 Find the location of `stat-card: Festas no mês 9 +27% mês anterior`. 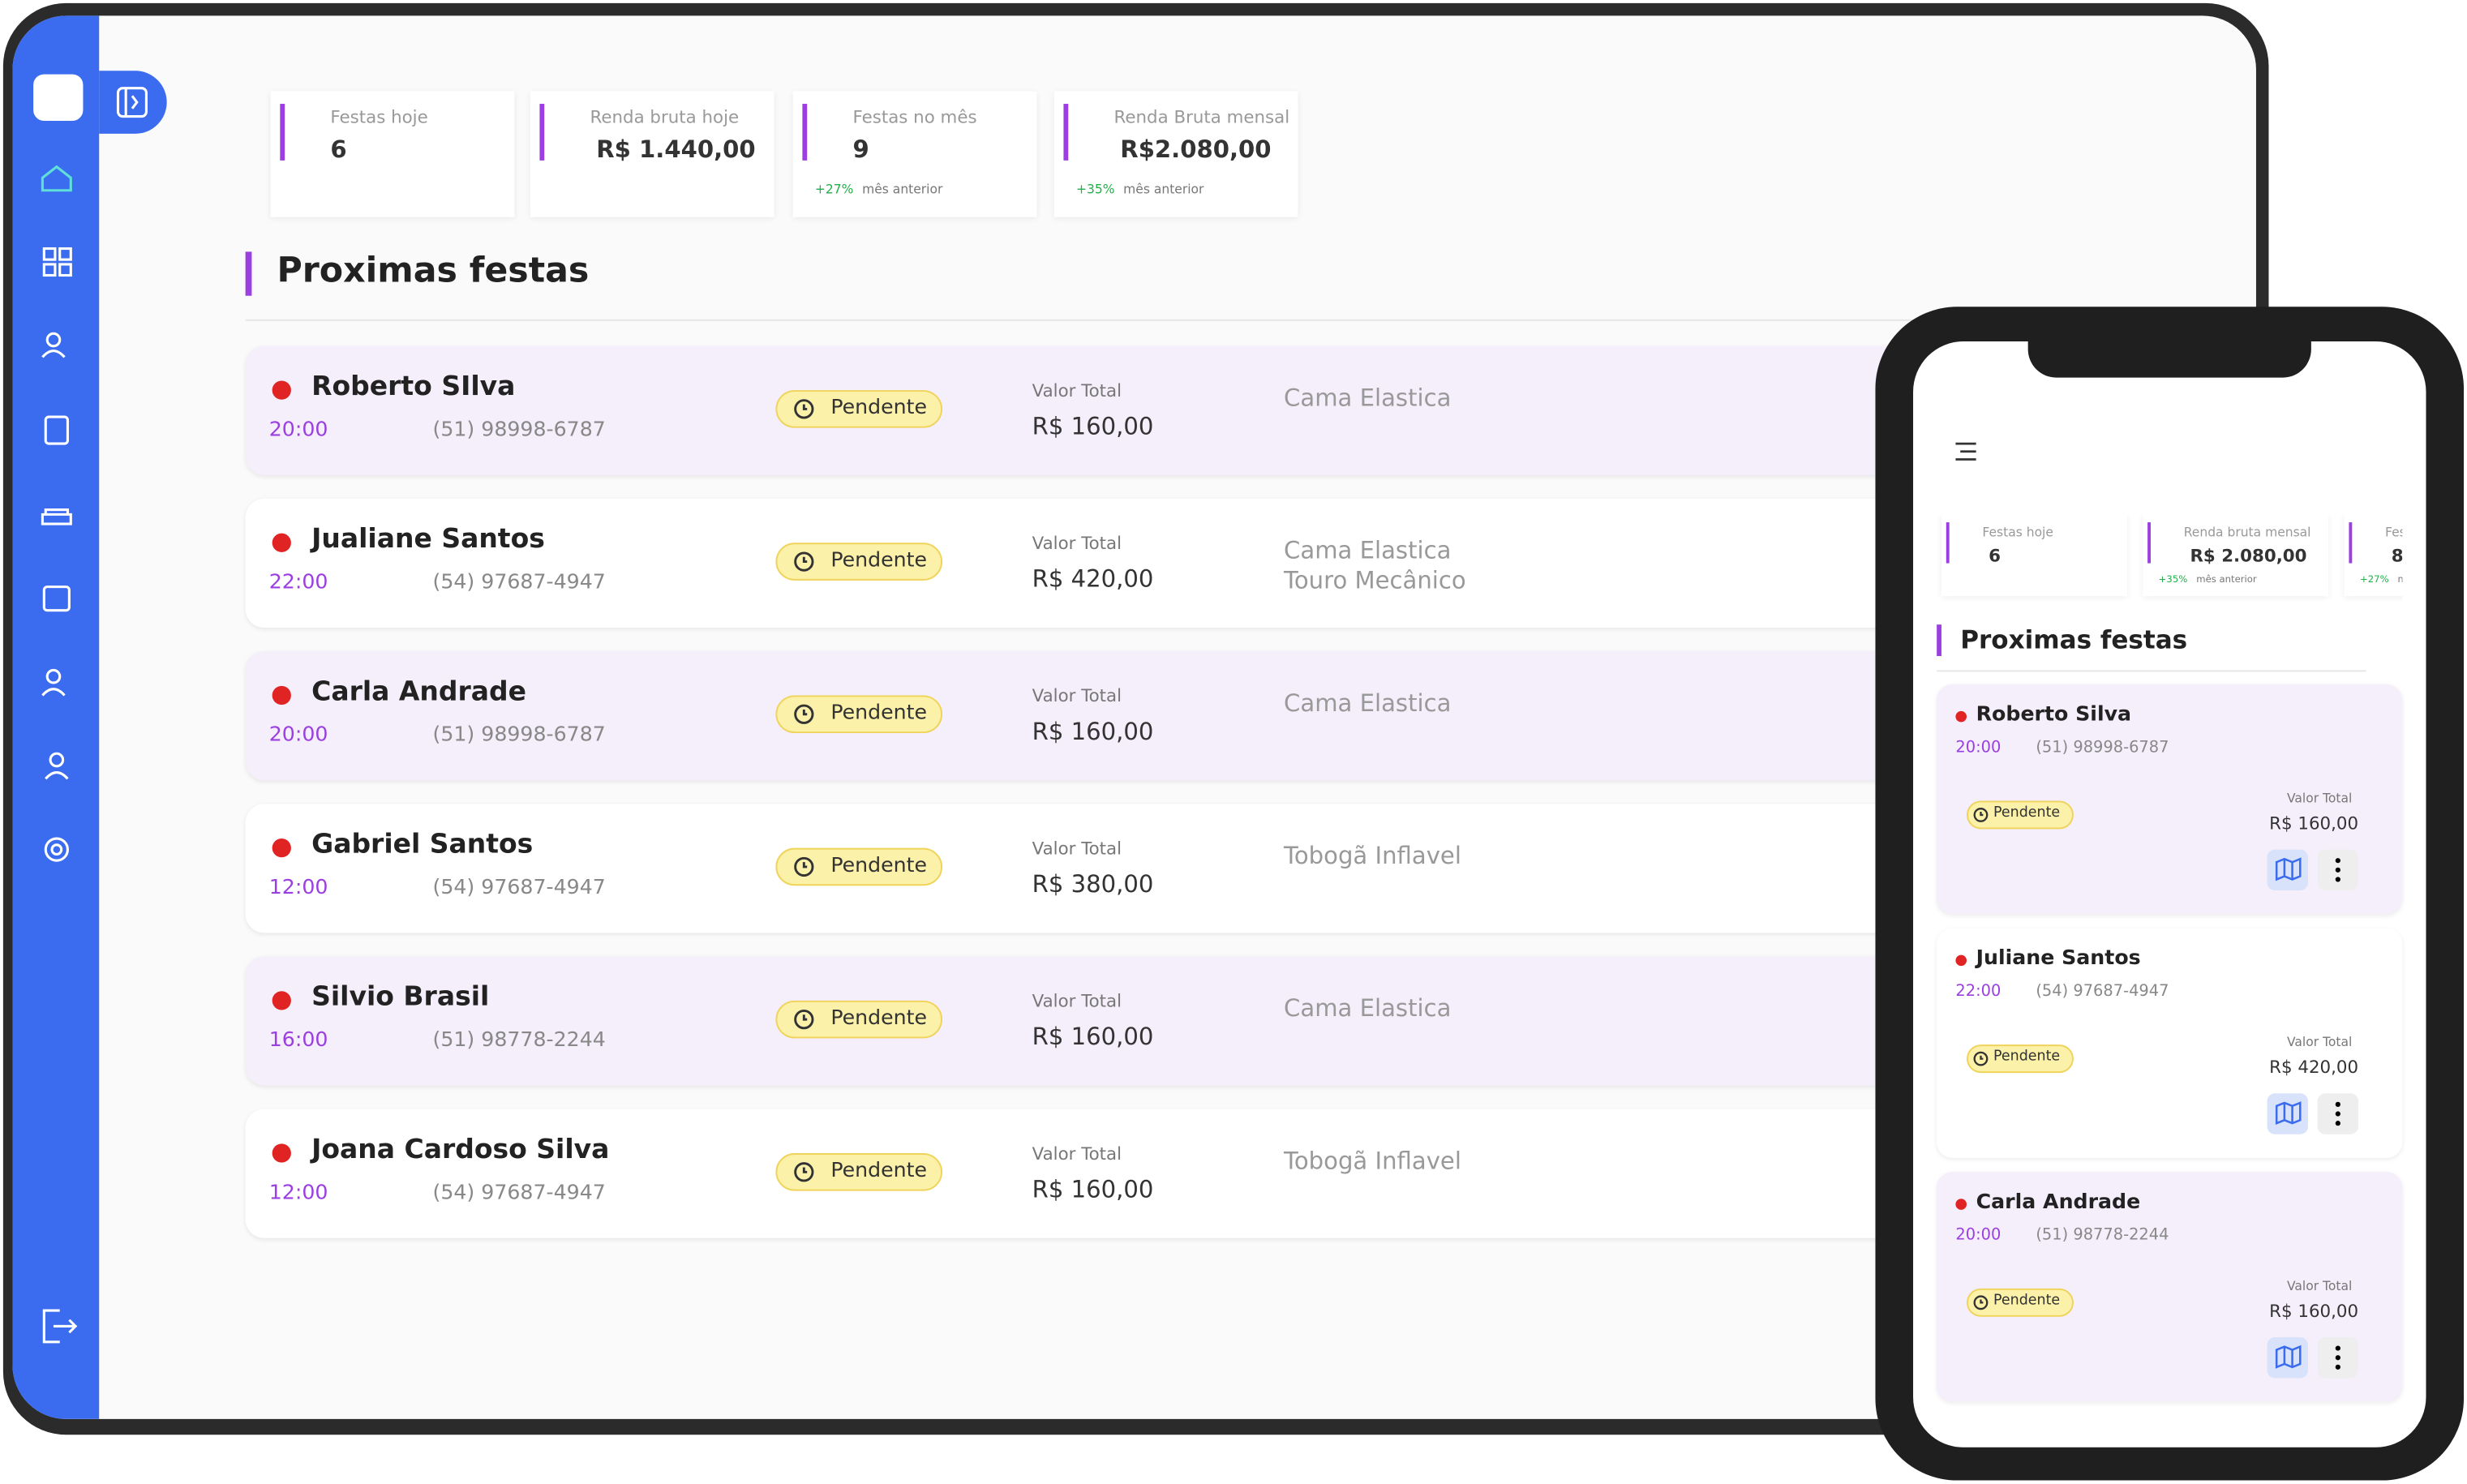

stat-card: Festas no mês 9 +27% mês anterior is located at coordinates (914, 154).